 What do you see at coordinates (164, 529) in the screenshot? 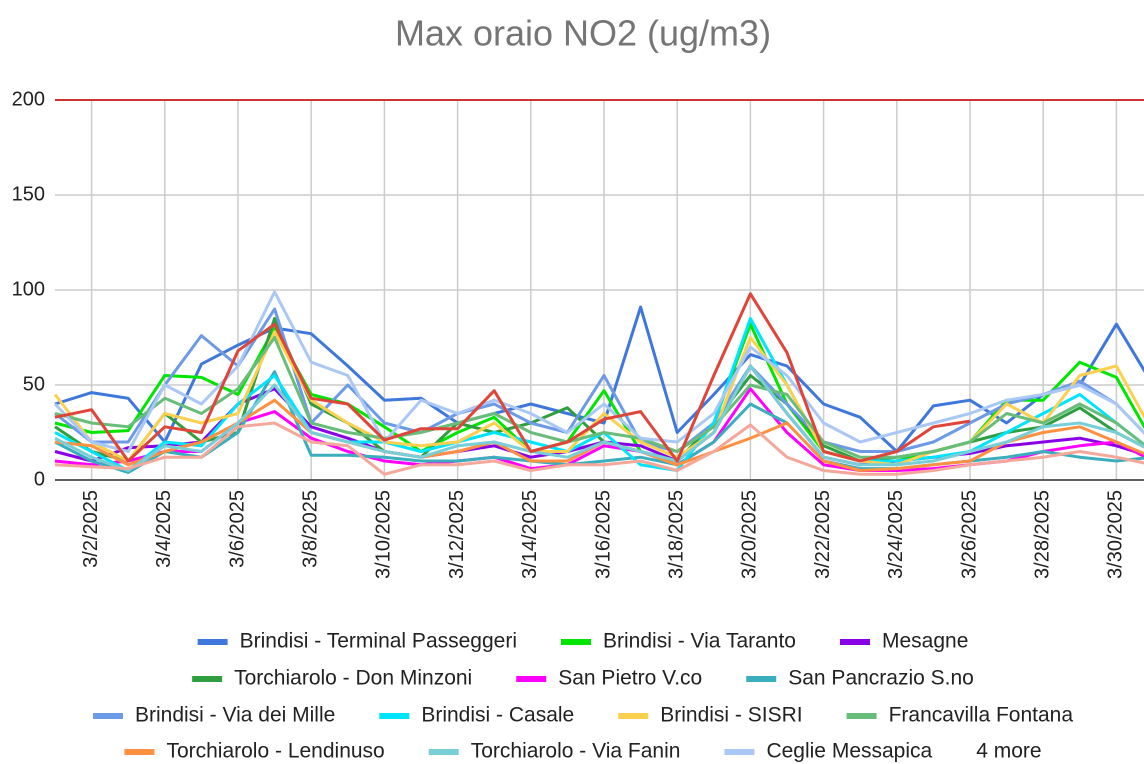
I see `x-tick-label: 3/4/2025` at bounding box center [164, 529].